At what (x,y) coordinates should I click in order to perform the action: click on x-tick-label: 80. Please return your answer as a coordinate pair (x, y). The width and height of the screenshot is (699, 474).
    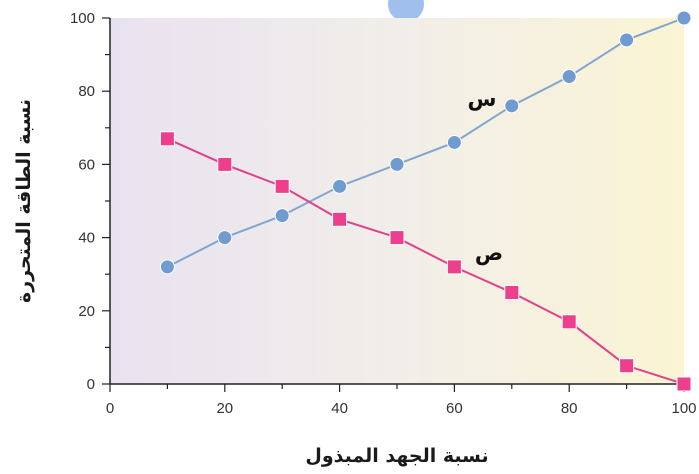
    Looking at the image, I should click on (569, 408).